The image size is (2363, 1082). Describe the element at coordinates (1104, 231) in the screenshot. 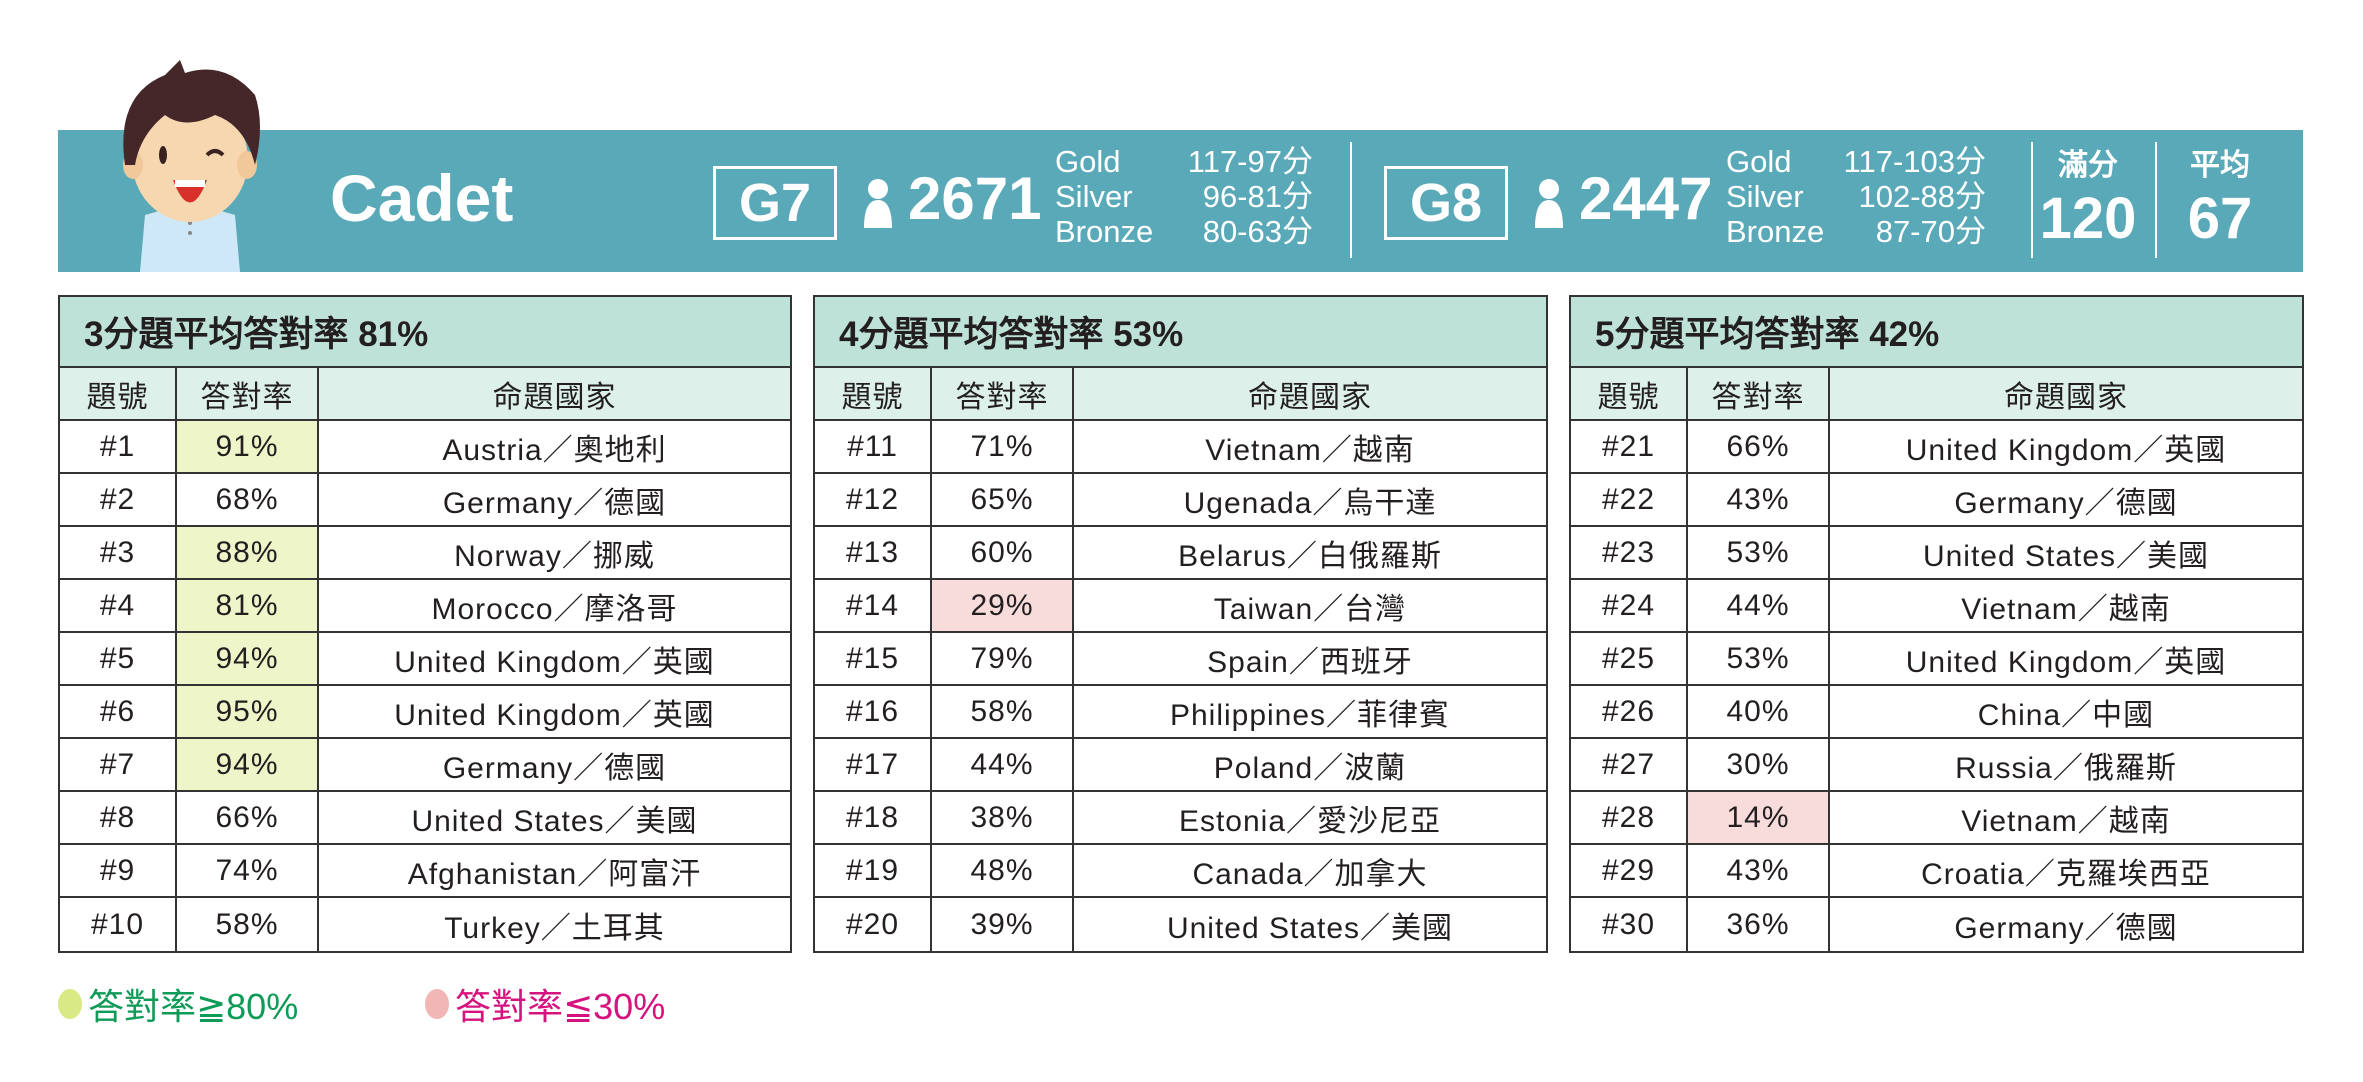

I see `medal-label: Bronze` at that location.